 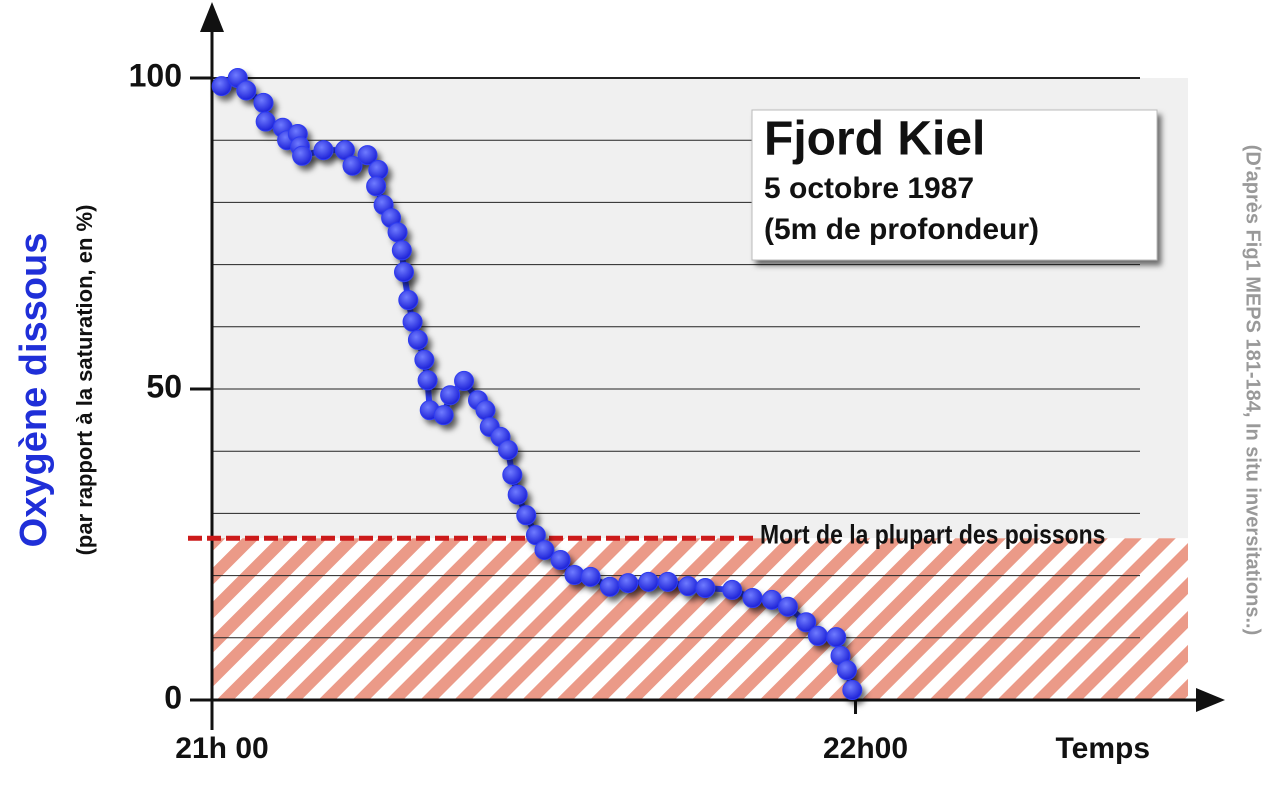 What do you see at coordinates (1103, 748) in the screenshot?
I see `x-axis-label: Temps` at bounding box center [1103, 748].